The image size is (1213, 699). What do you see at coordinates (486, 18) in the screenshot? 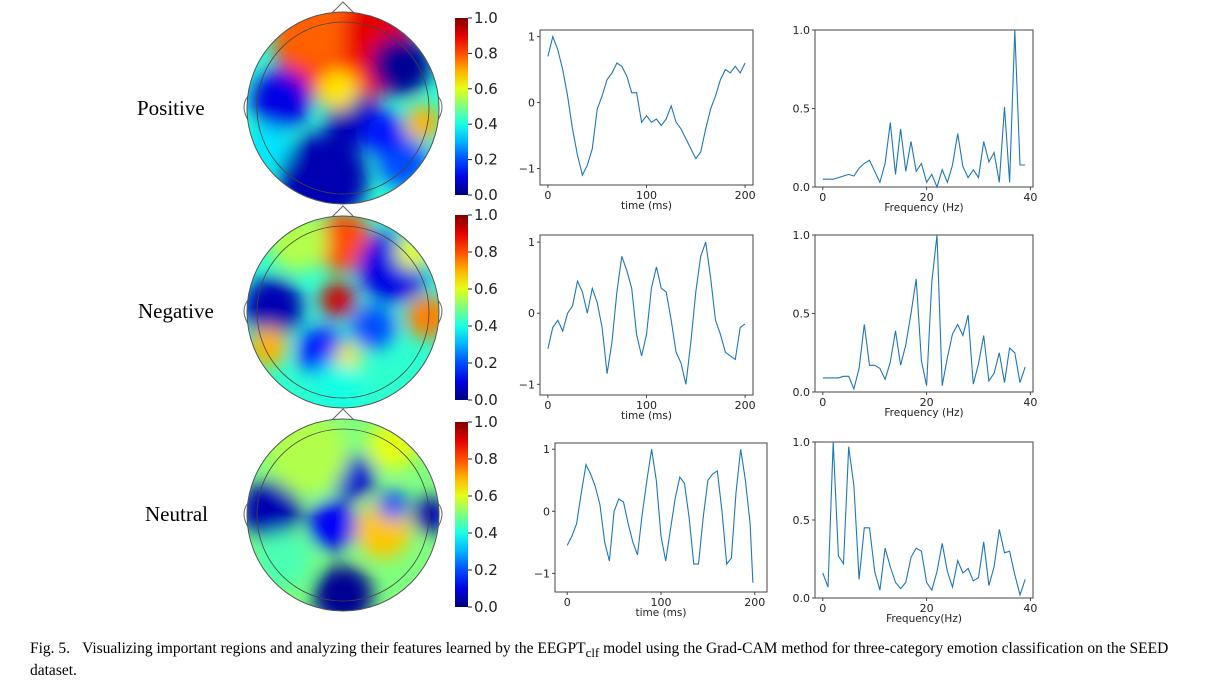
I see `colorbar-tick-label: 1.0` at bounding box center [486, 18].